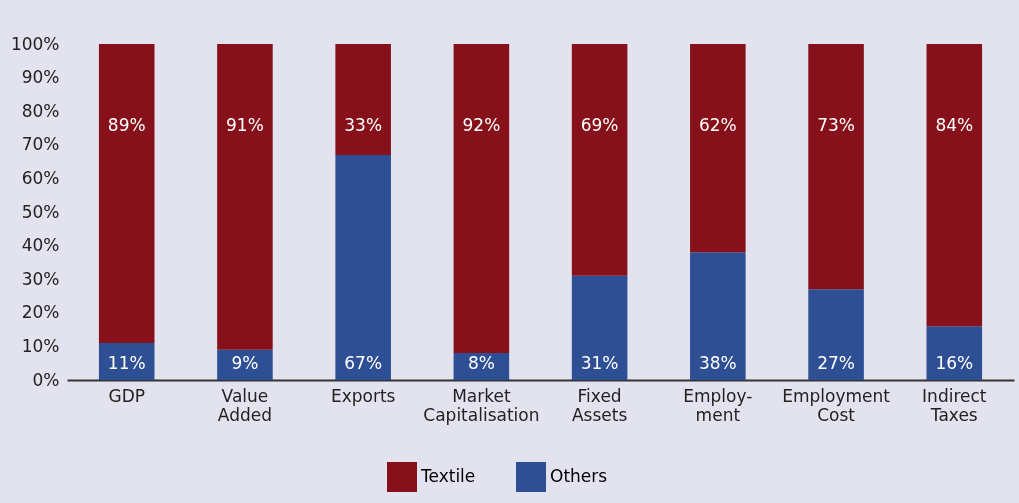 The height and width of the screenshot is (503, 1019). Describe the element at coordinates (481, 405) in the screenshot. I see `x-tick-label: Market Capitalisation` at that location.